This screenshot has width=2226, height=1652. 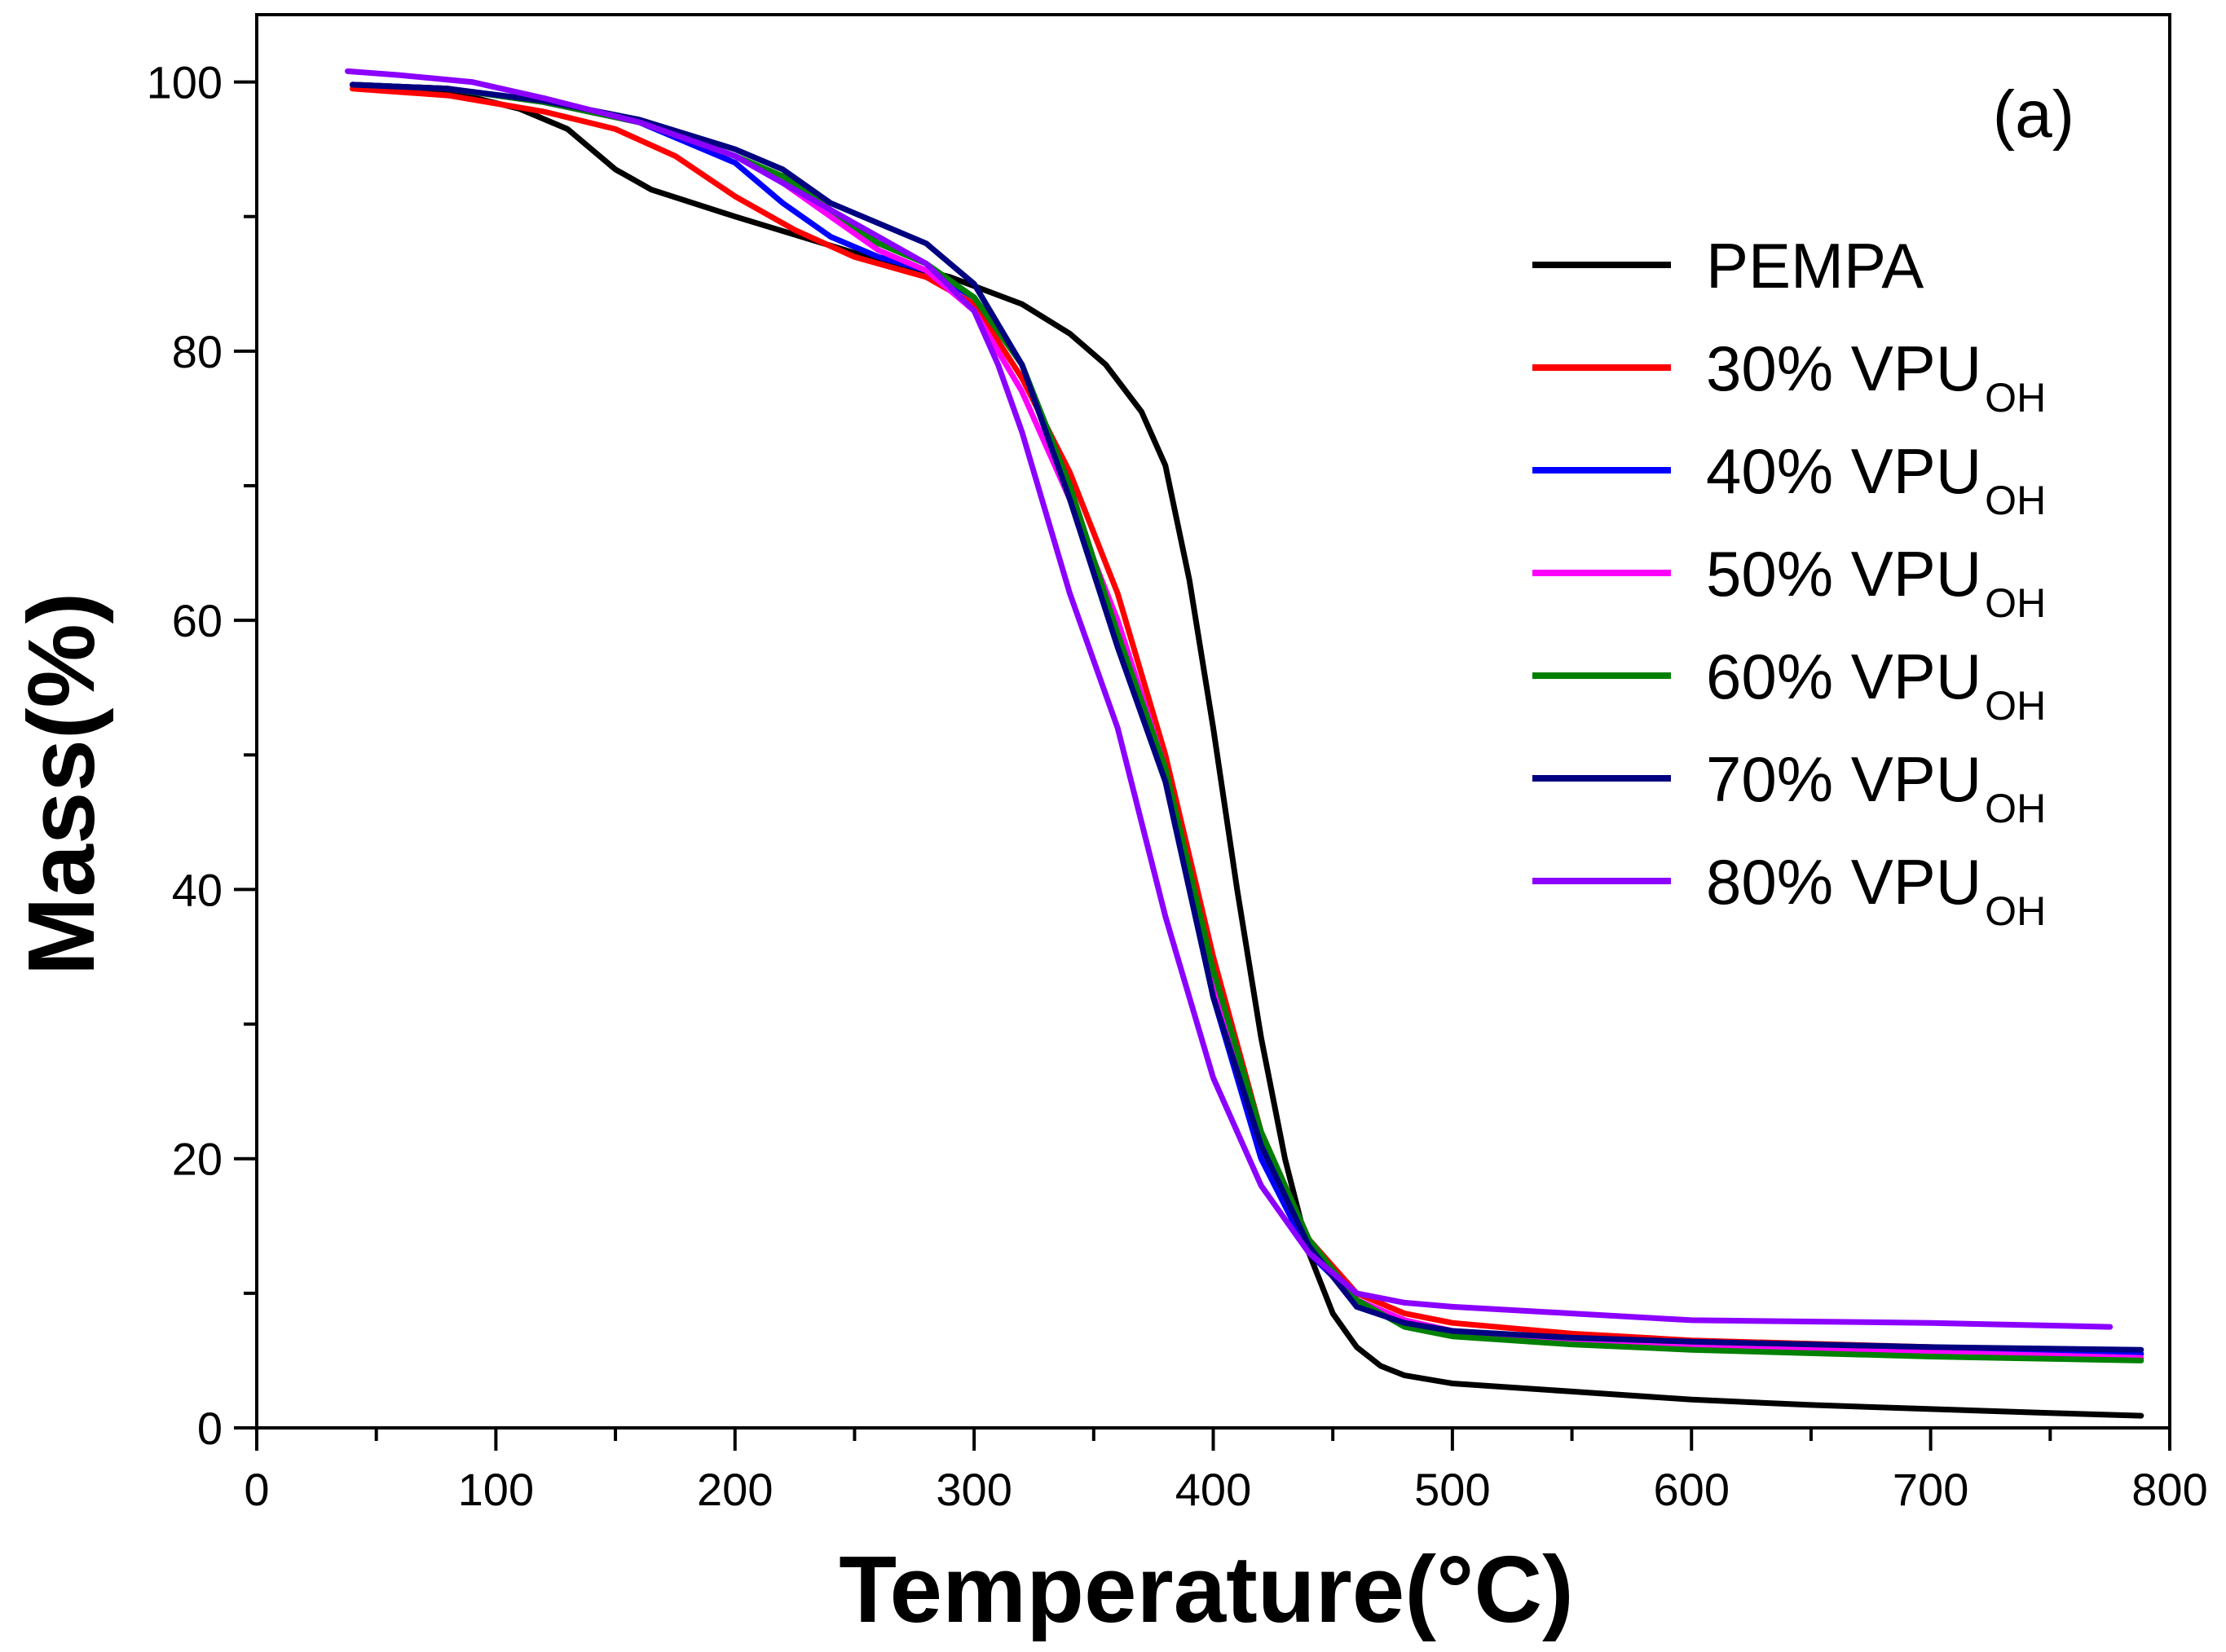 I want to click on legend-label-main: 70% VPU, so click(x=1843, y=779).